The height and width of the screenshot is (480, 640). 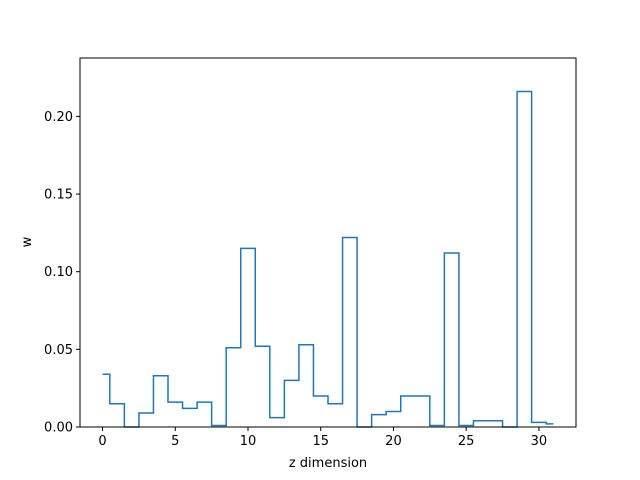 I want to click on y-tick-label: 0.00, so click(x=58, y=428).